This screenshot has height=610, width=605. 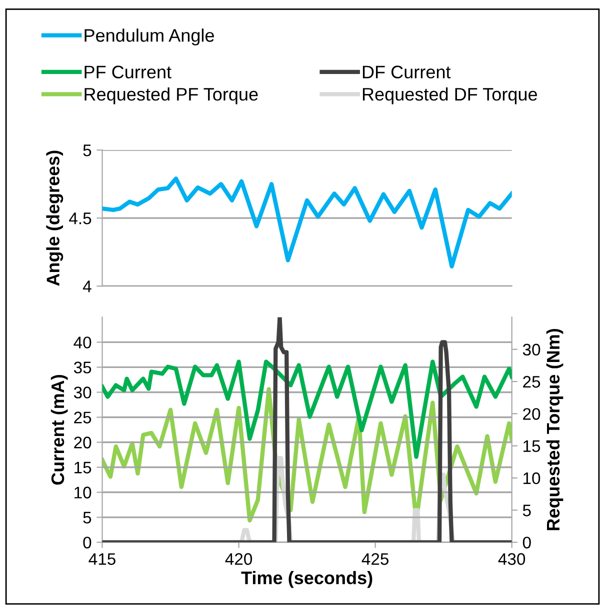 I want to click on legend-label: Requested PF Torque, so click(x=171, y=95).